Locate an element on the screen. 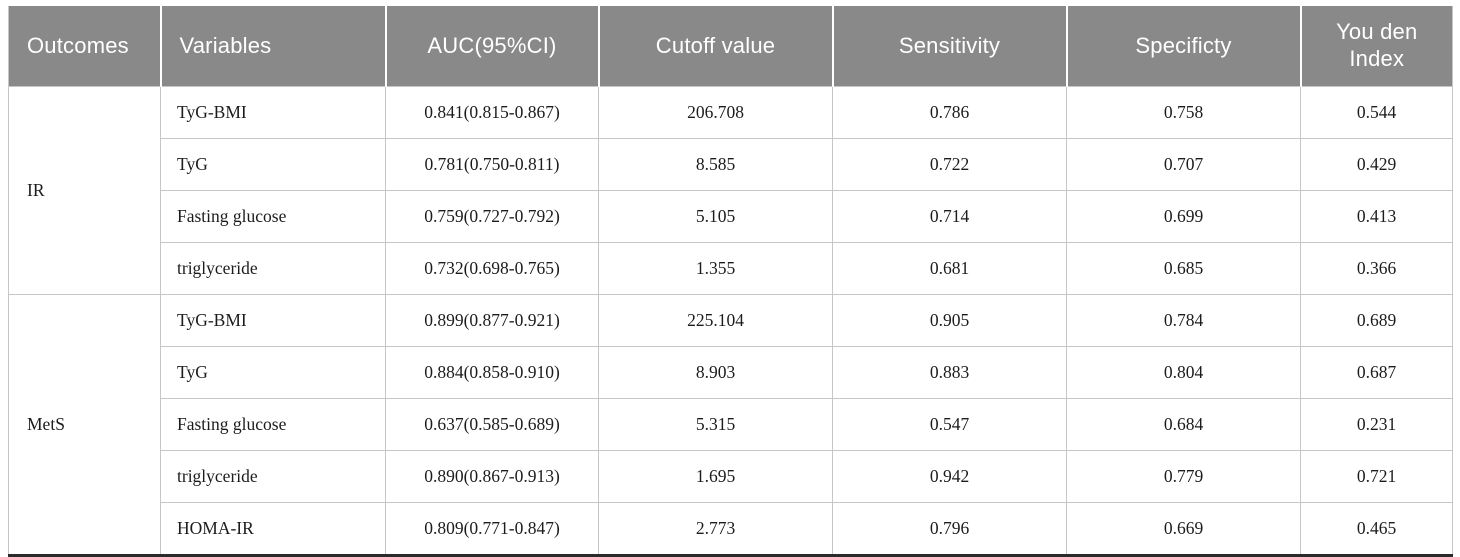 The image size is (1460, 557). cell-sensitivity: 0.786 is located at coordinates (949, 112).